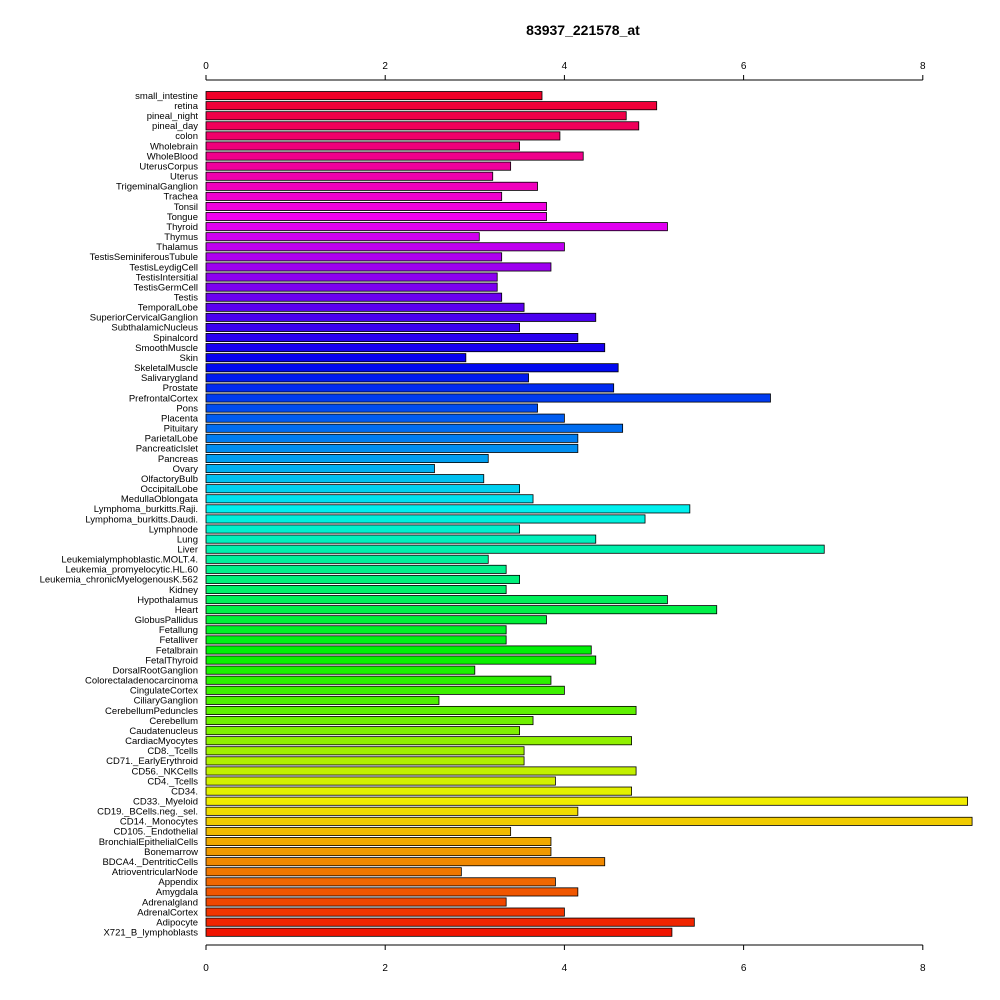  What do you see at coordinates (565, 968) in the screenshot?
I see `tick-label: 4` at bounding box center [565, 968].